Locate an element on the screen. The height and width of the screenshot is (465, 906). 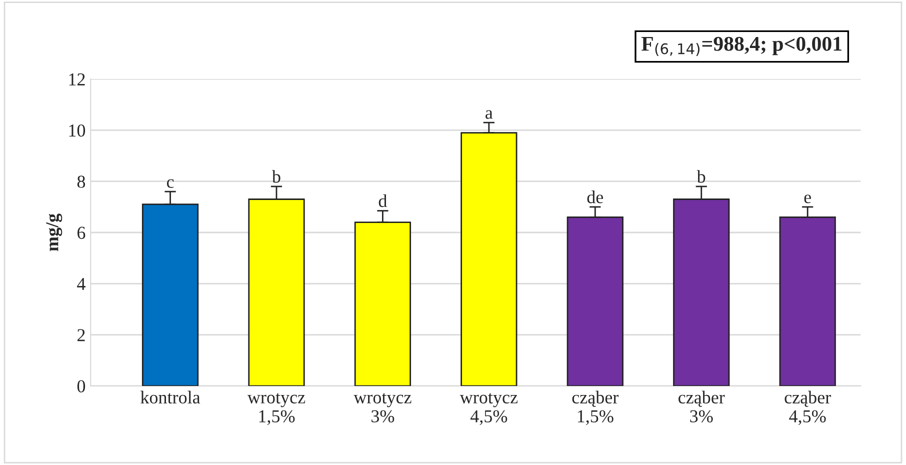
x-tick-label: wrotycz 3% is located at coordinates (383, 407).